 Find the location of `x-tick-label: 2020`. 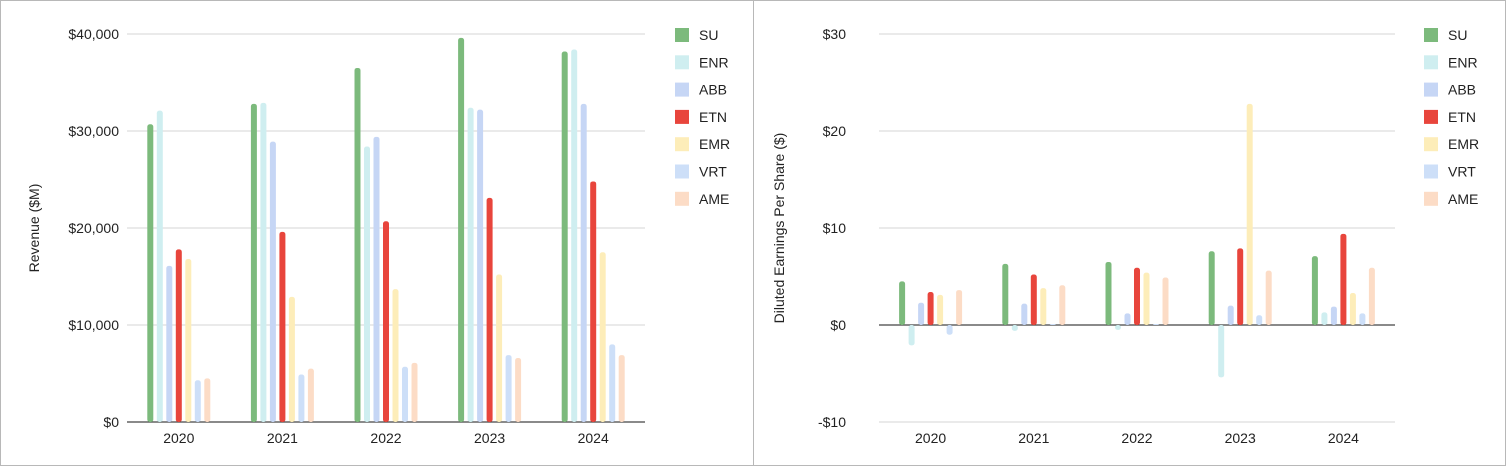

x-tick-label: 2020 is located at coordinates (930, 438).